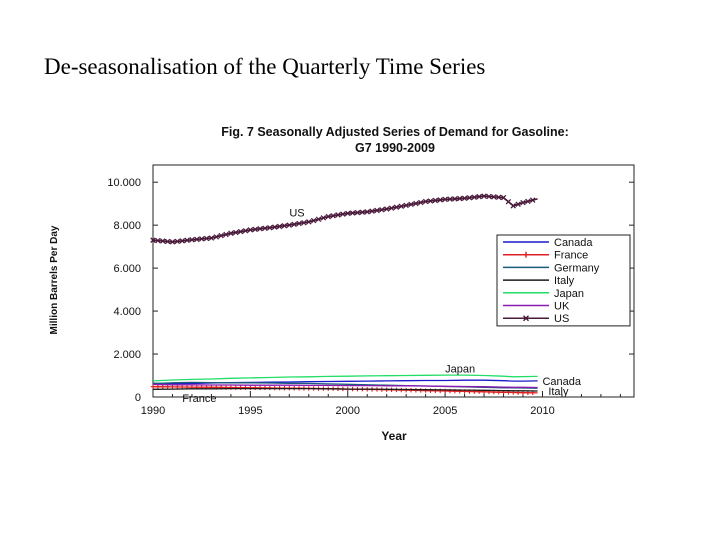 The width and height of the screenshot is (720, 540). I want to click on series-line-italy, so click(345, 389).